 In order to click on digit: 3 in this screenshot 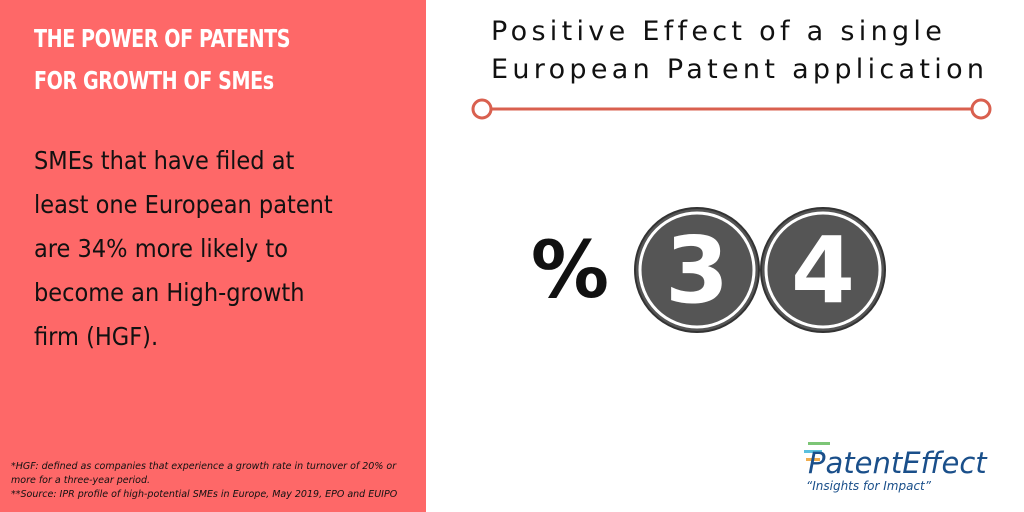, I will do `click(697, 270)`.